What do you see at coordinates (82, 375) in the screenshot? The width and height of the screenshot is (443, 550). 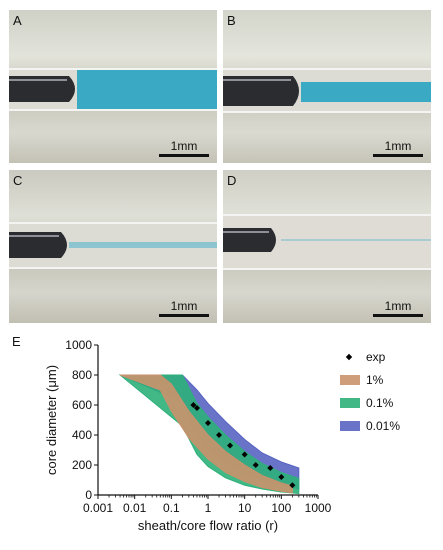 I see `y-tick-label: 800` at bounding box center [82, 375].